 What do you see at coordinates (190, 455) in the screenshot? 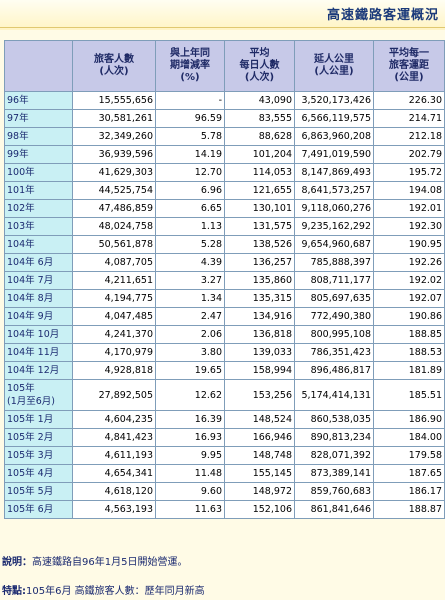
I see `cell-change: 9.95` at bounding box center [190, 455].